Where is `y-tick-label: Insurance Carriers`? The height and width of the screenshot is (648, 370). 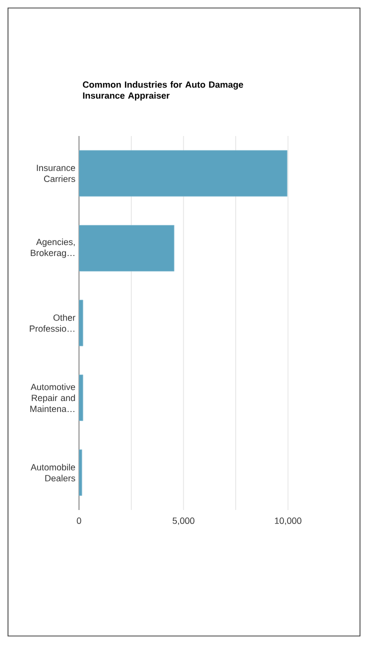 y-tick-label: Insurance Carriers is located at coordinates (56, 173).